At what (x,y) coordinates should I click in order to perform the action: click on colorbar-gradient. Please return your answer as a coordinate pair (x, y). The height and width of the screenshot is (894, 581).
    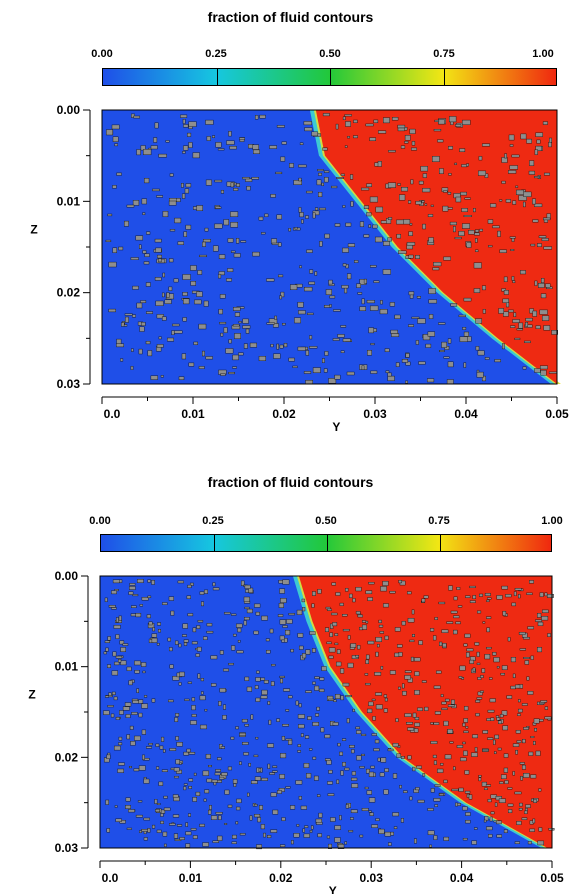
    Looking at the image, I should click on (329, 77).